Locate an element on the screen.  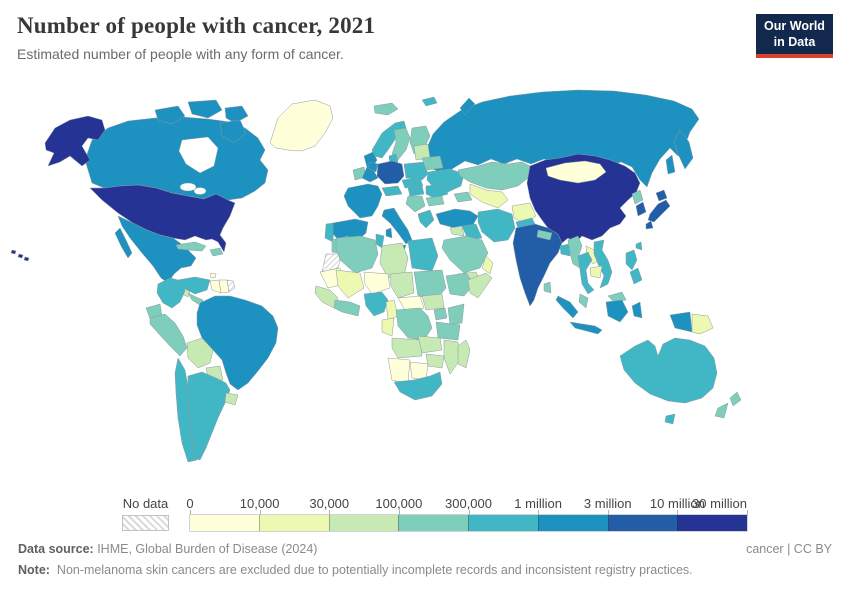
country-dr-congo is located at coordinates (414, 324).